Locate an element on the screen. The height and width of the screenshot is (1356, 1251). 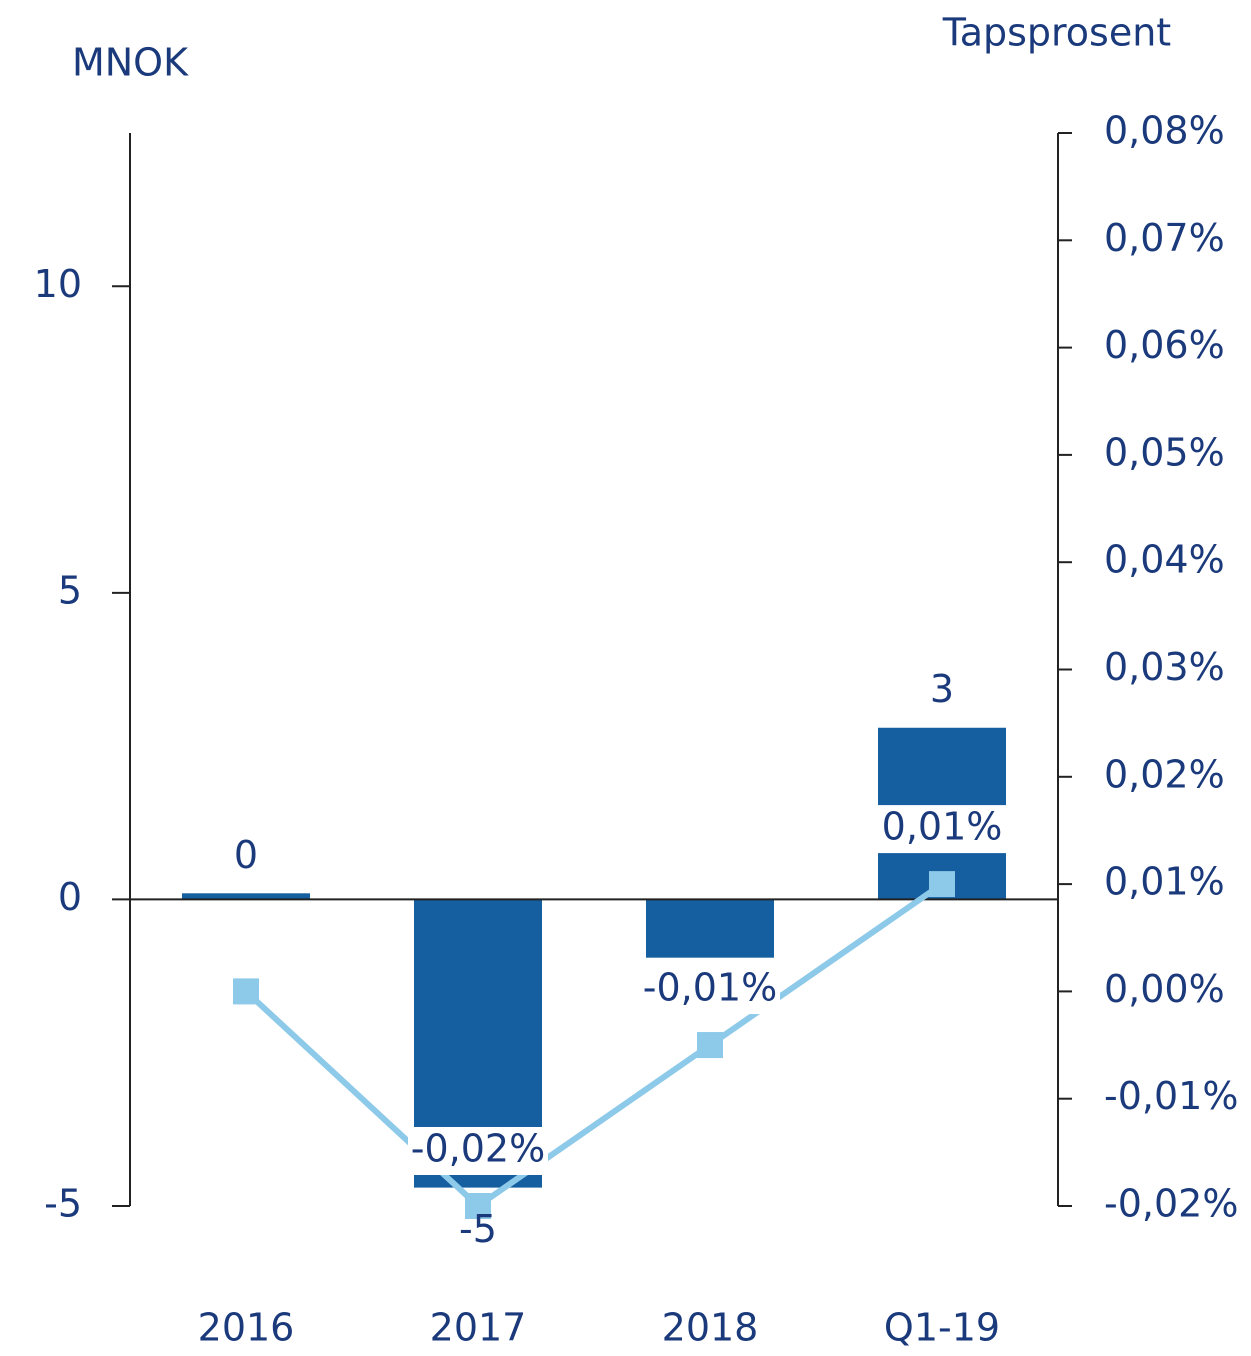
y-tick-label: -5 is located at coordinates (63, 1204).